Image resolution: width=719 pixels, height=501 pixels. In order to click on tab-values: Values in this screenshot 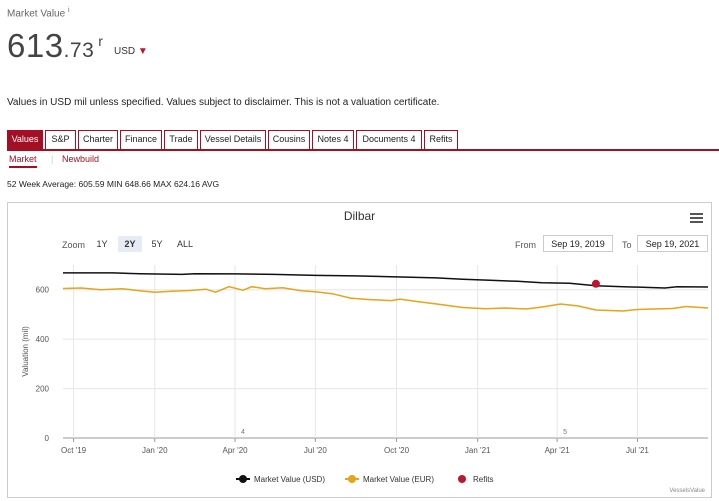, I will do `click(25, 139)`.